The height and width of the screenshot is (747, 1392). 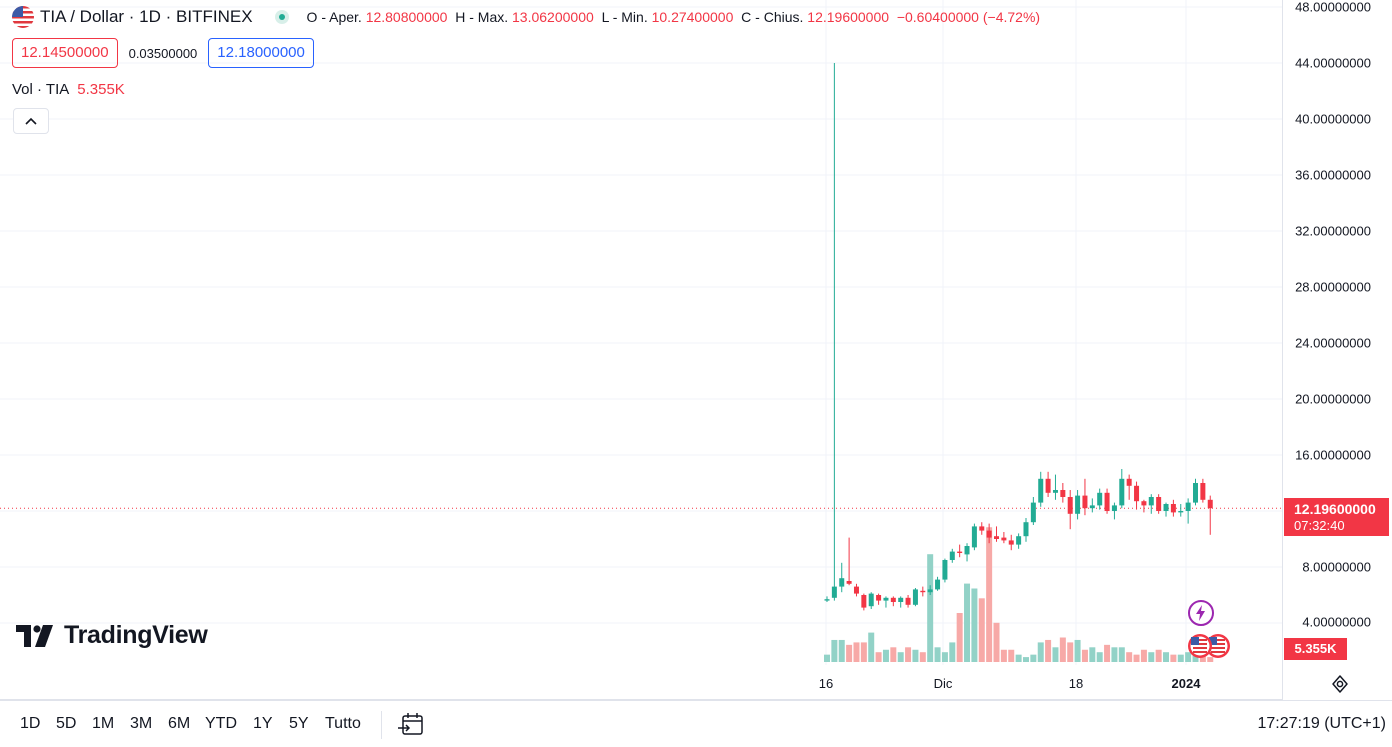 I want to click on low-value: 10.27400000, so click(x=692, y=17).